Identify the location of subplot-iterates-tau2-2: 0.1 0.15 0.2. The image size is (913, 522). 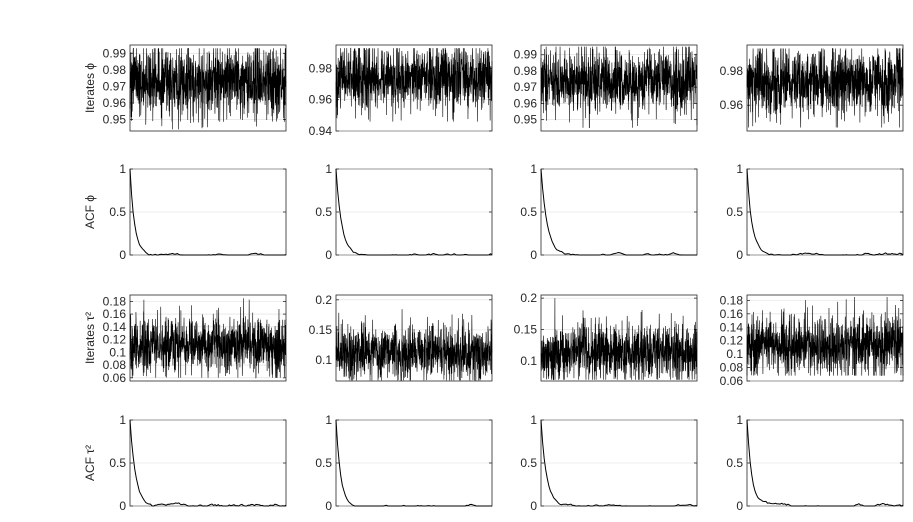
(401, 337).